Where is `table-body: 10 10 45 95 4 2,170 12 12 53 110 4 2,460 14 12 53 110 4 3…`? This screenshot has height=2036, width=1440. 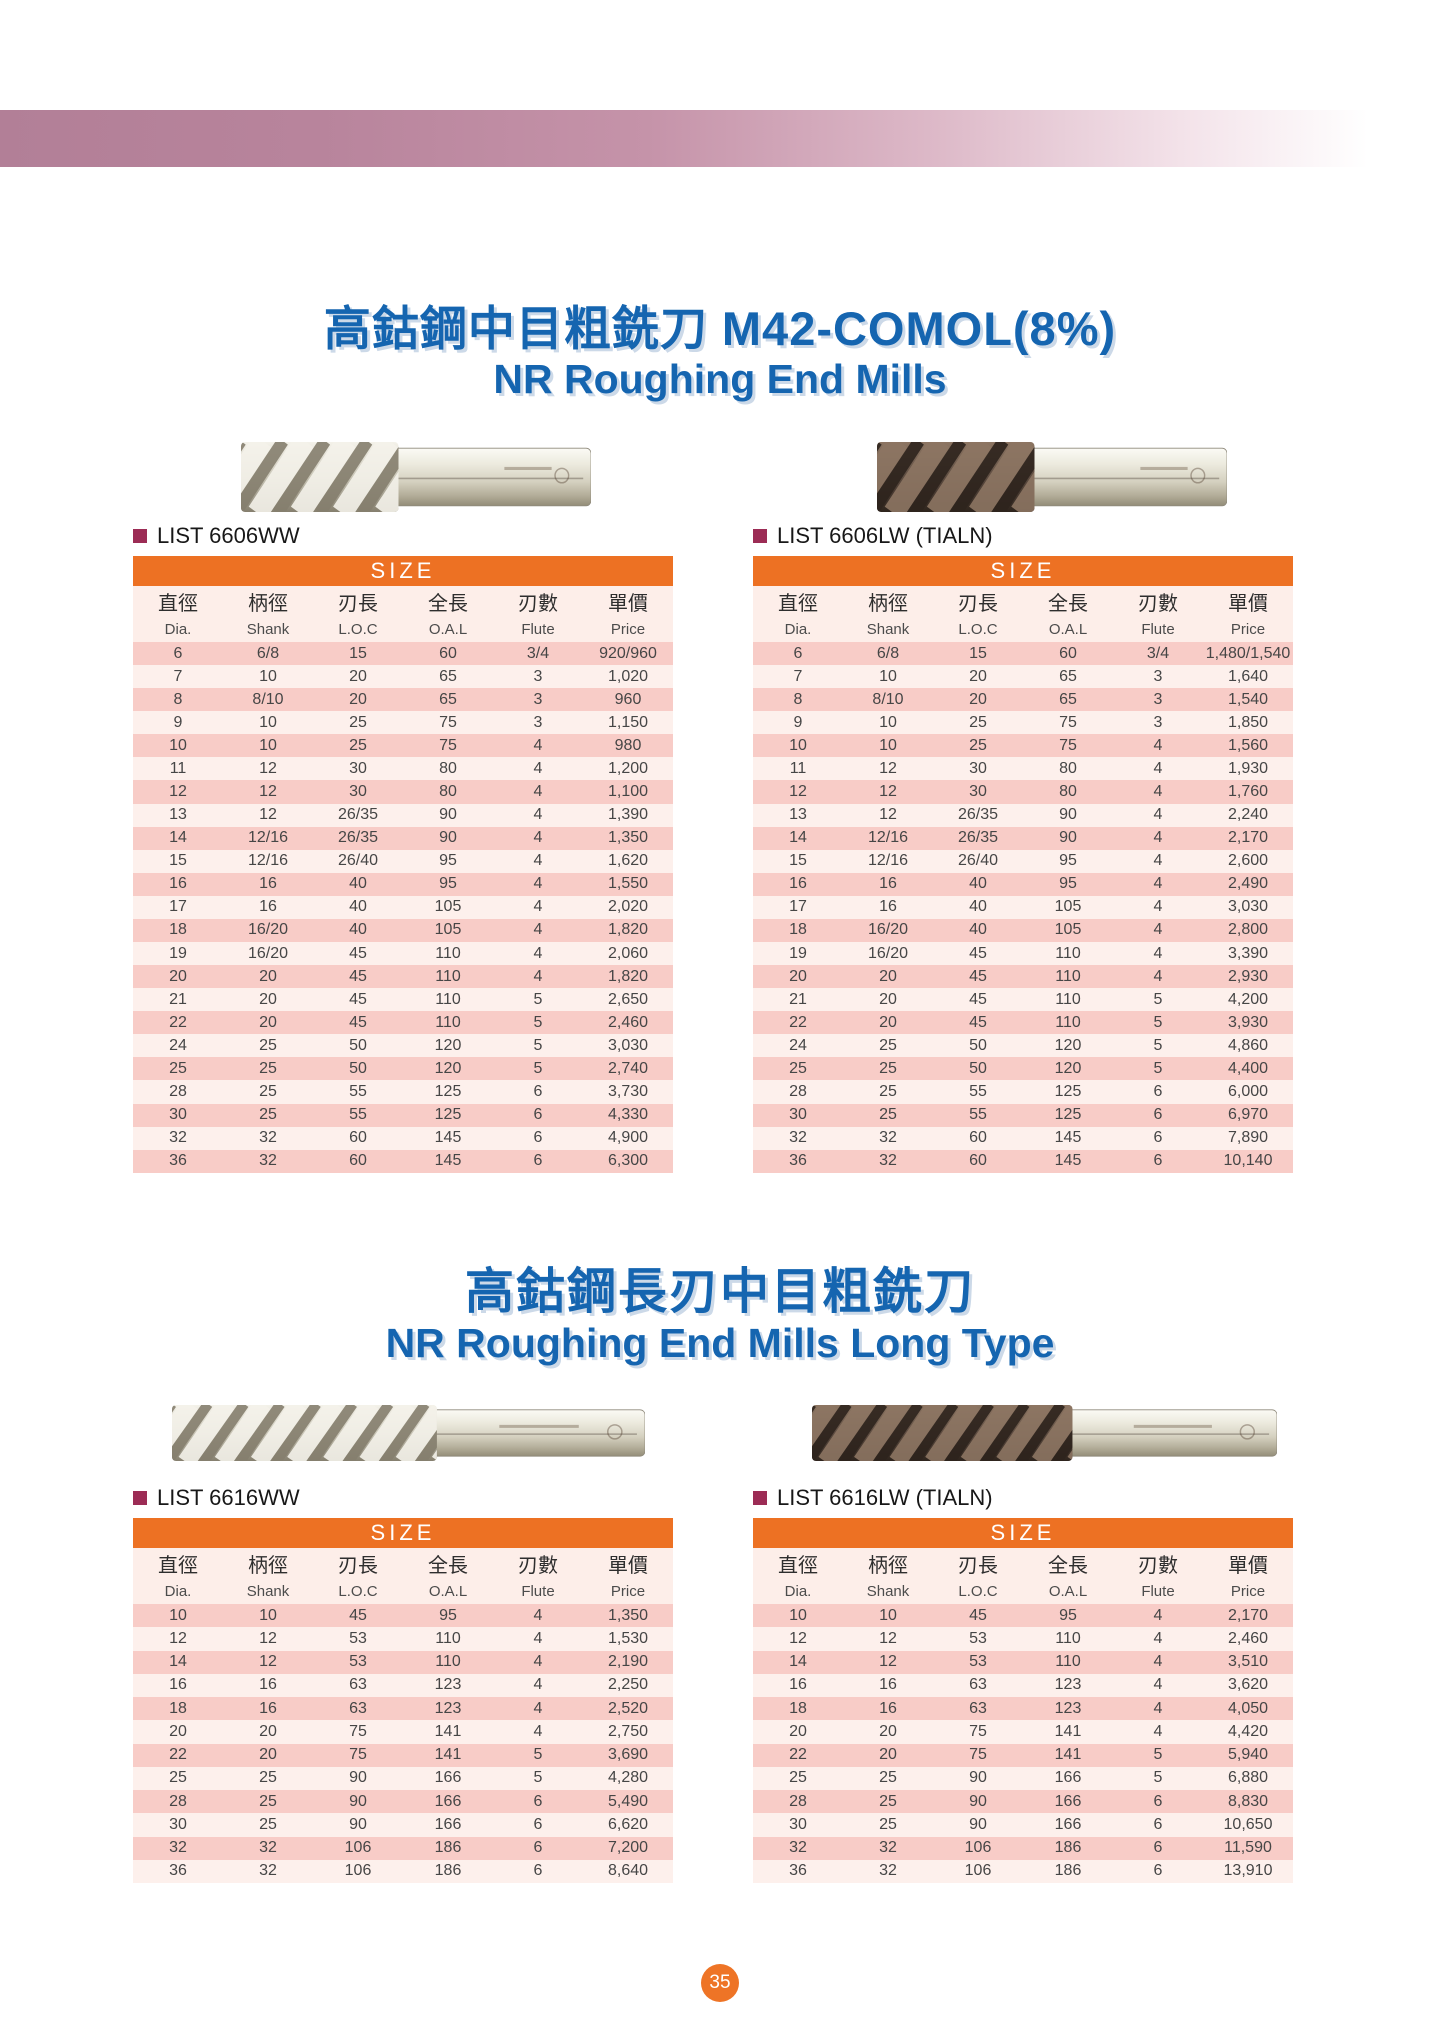 table-body: 10 10 45 95 4 2,170 12 12 53 110 4 2,460 14 12 53 110 4 3… is located at coordinates (1023, 1743).